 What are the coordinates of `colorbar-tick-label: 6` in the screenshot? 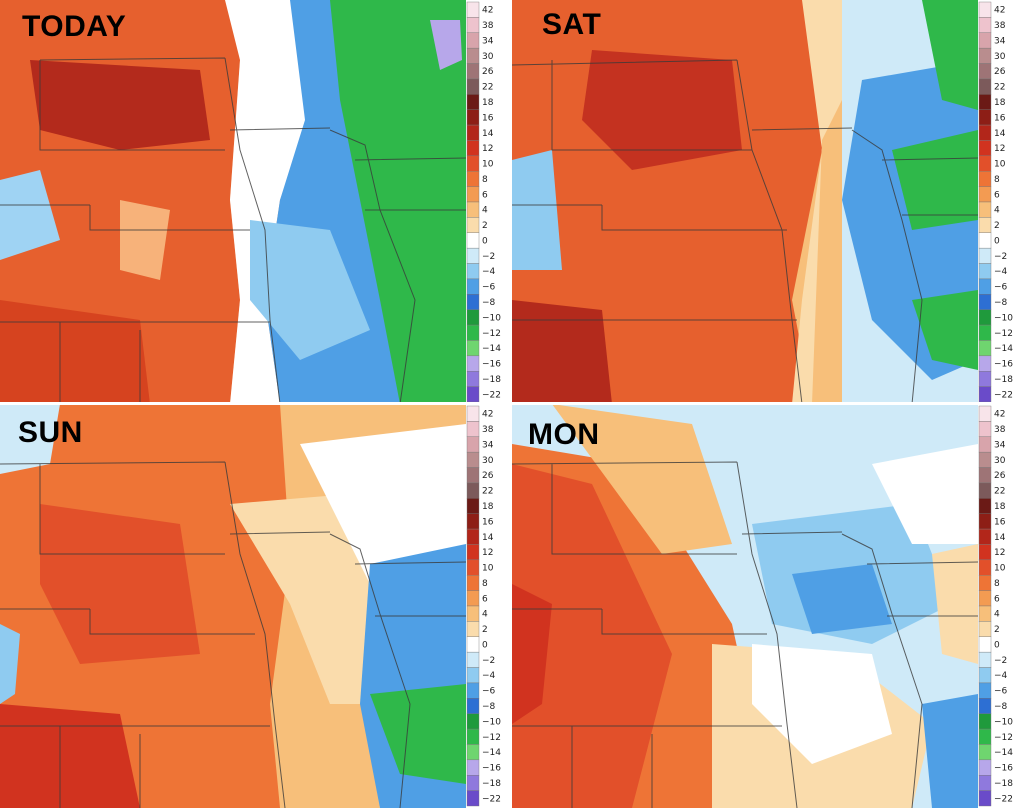 It's located at (997, 195).